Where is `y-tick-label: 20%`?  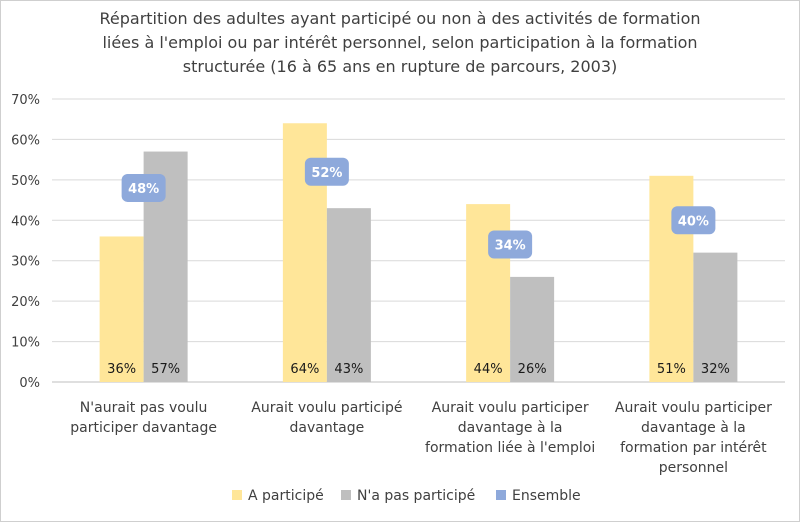 y-tick-label: 20% is located at coordinates (25, 302).